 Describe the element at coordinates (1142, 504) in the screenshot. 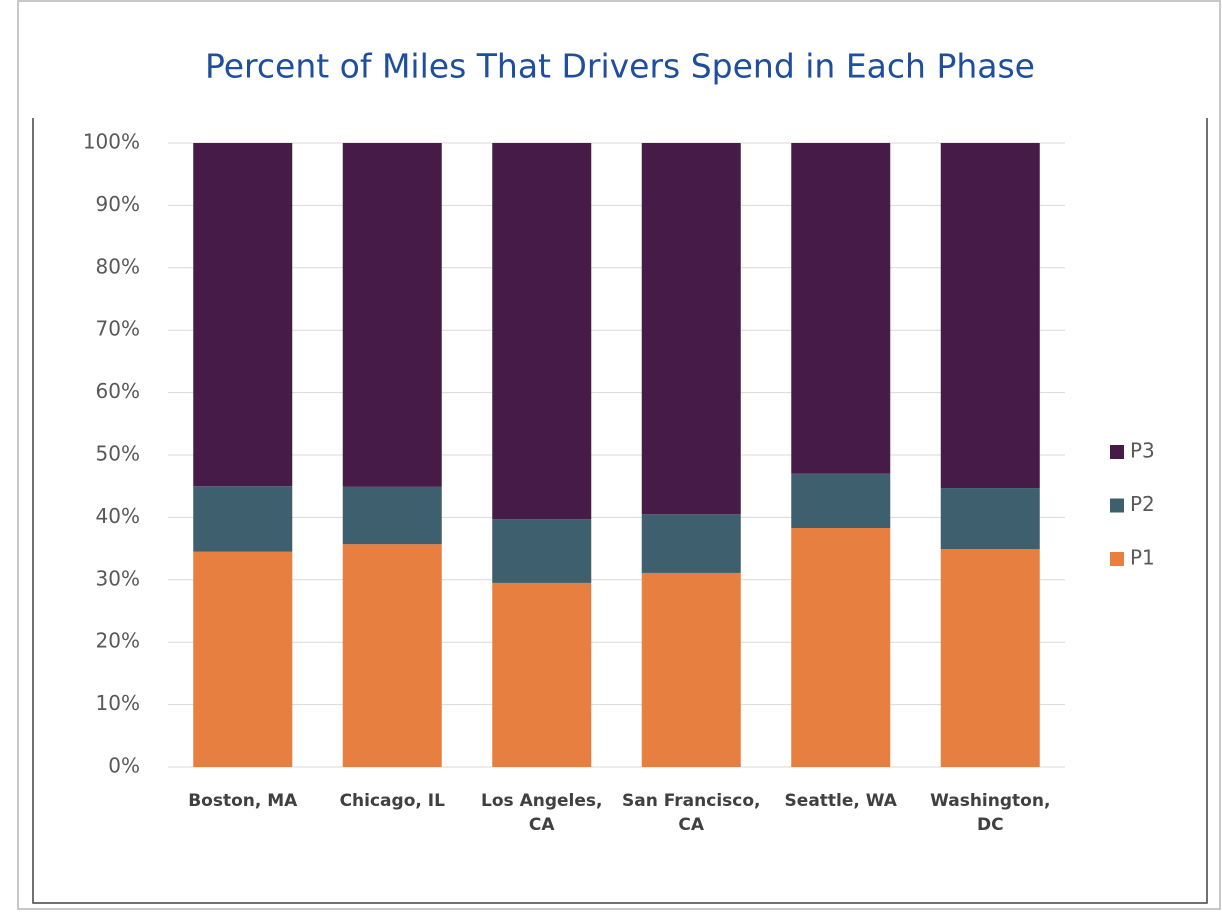

I see `legend-label: P2` at that location.